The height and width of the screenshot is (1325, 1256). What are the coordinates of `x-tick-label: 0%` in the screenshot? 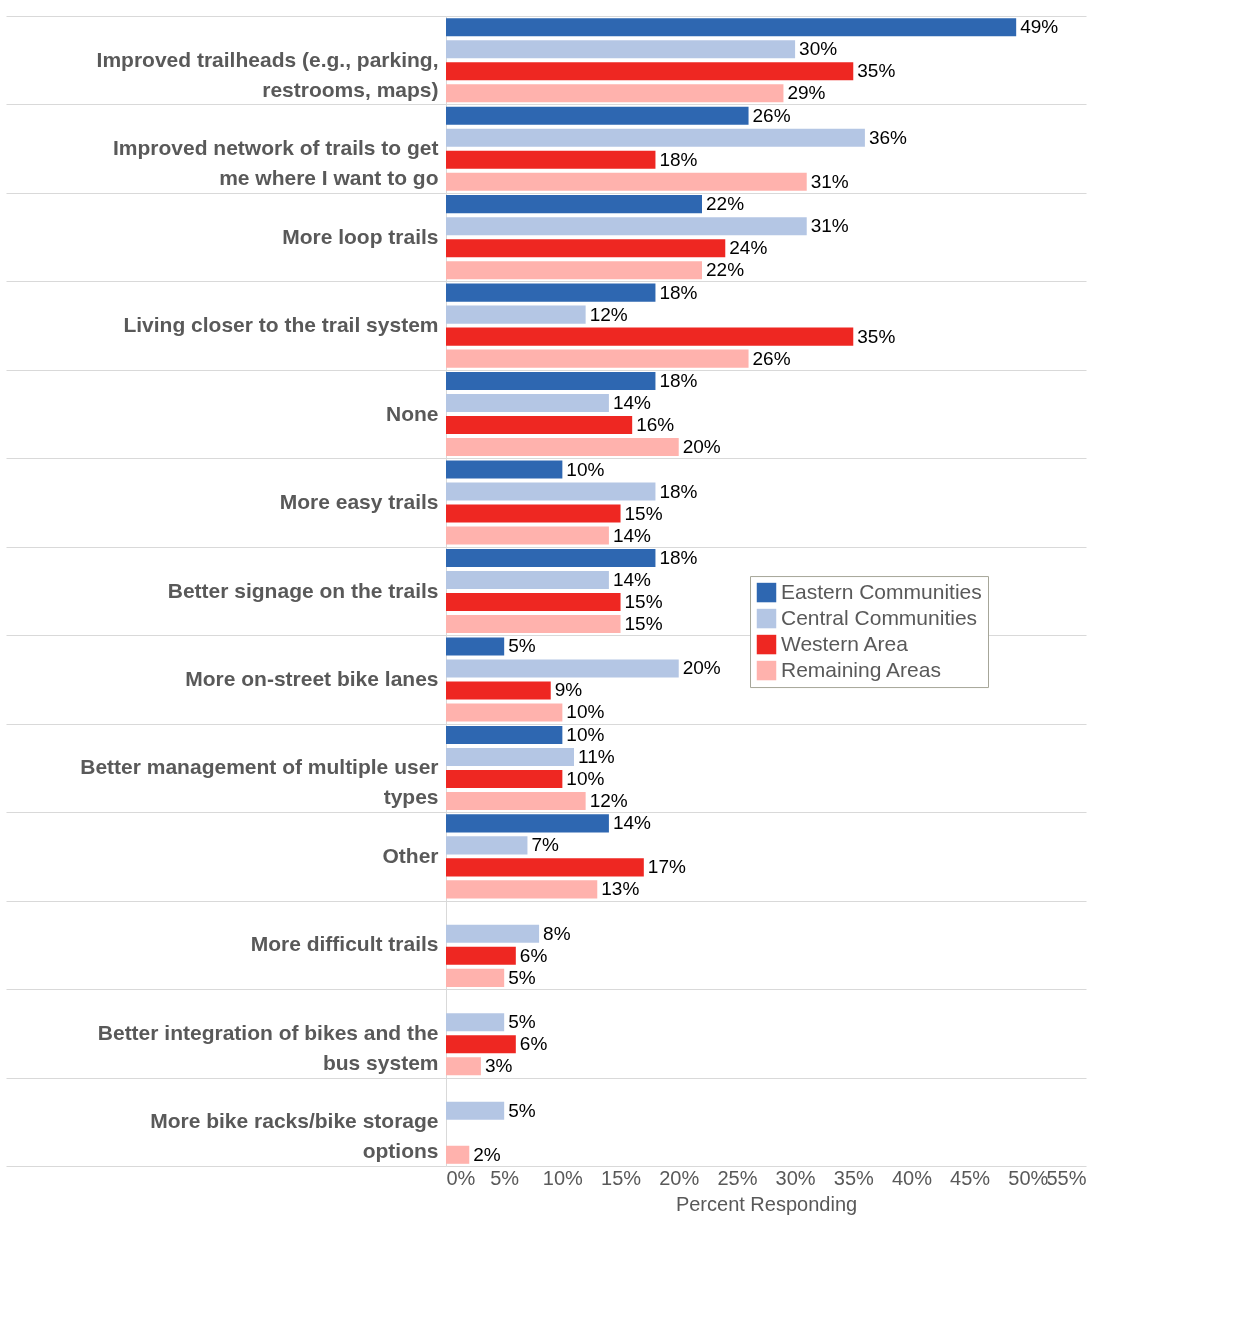 It's located at (461, 1177).